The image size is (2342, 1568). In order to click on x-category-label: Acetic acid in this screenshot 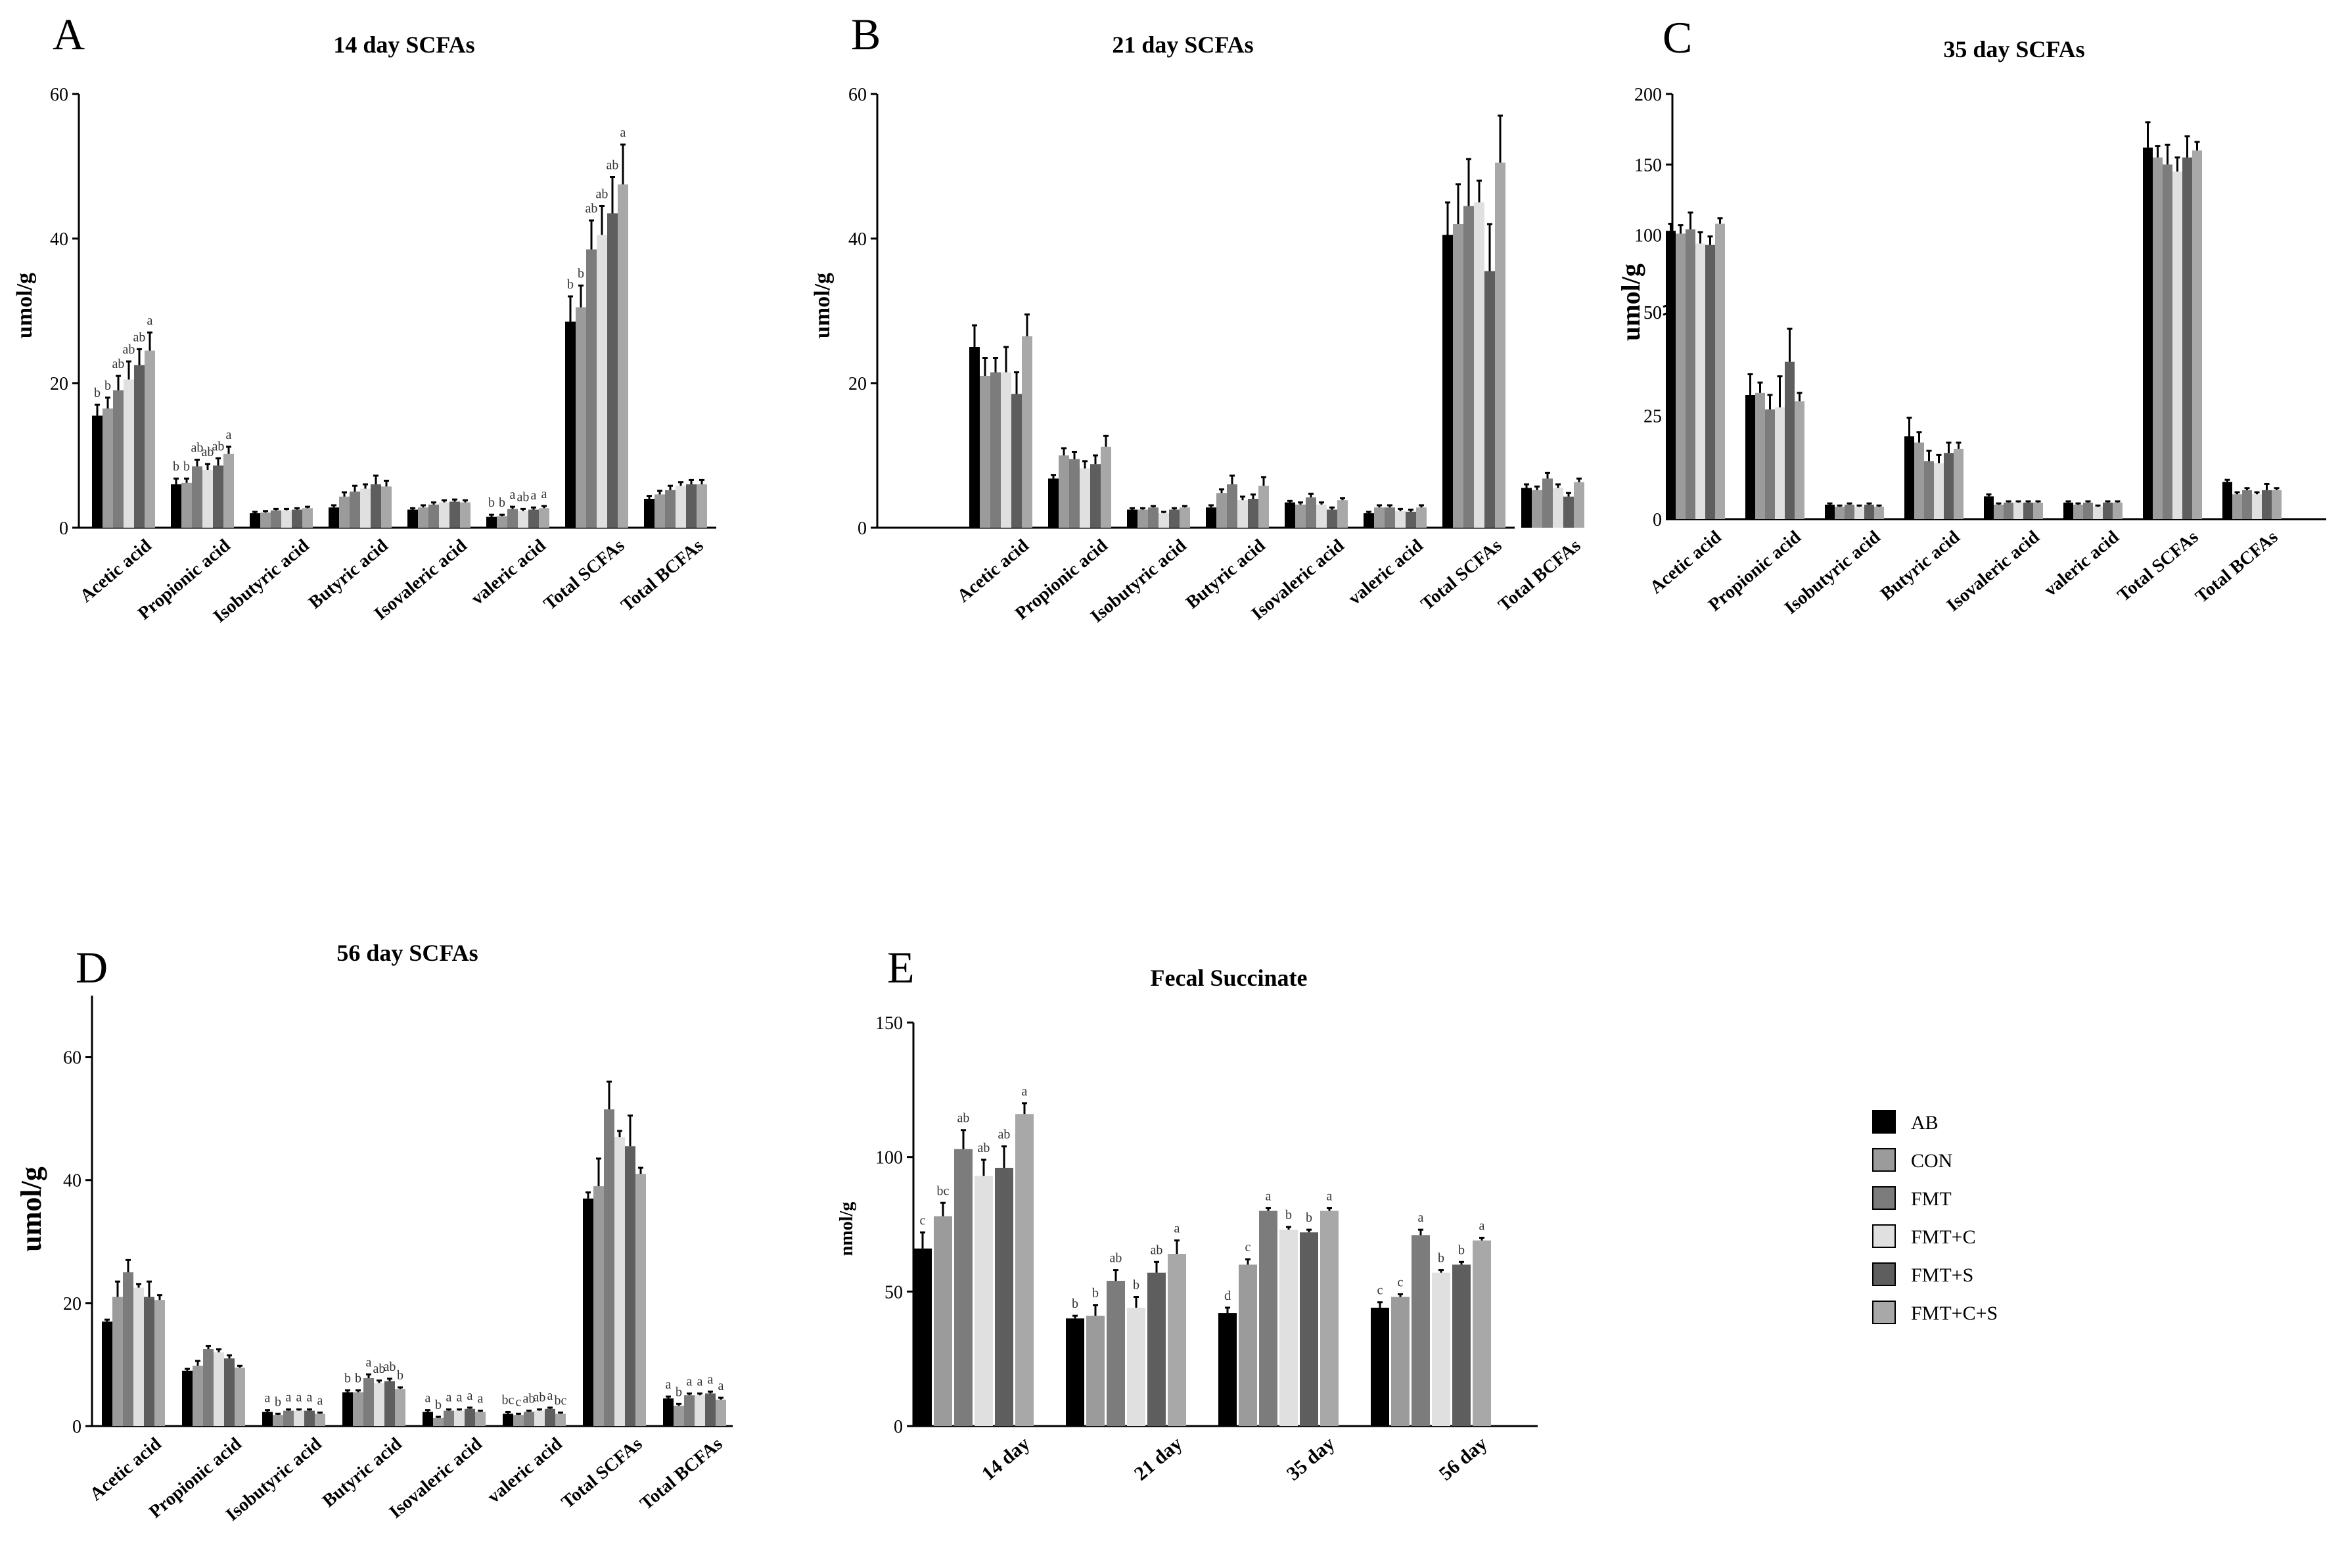, I will do `click(126, 1468)`.